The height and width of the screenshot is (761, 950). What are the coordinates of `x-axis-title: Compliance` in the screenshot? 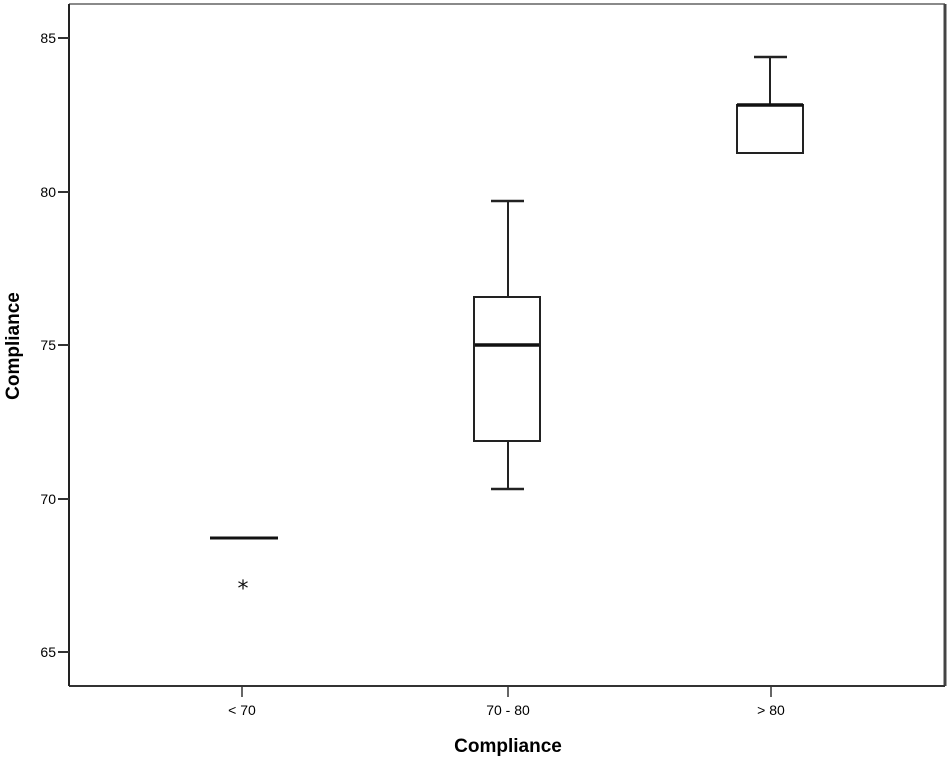 It's located at (508, 746).